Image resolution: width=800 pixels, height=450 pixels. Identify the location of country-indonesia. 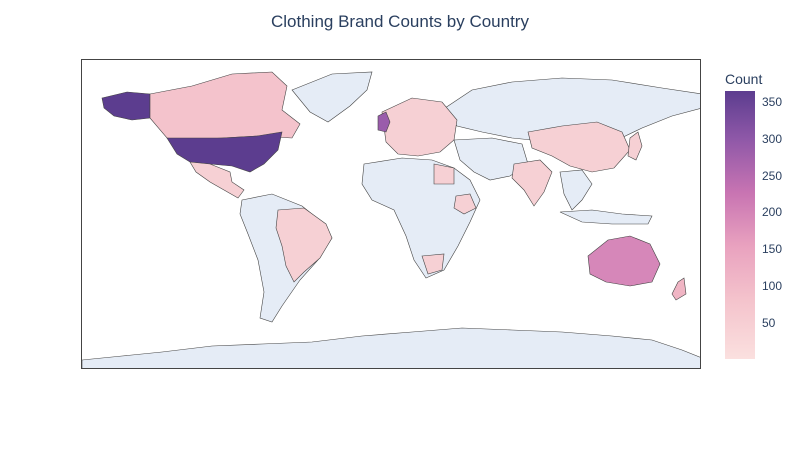
(606, 217).